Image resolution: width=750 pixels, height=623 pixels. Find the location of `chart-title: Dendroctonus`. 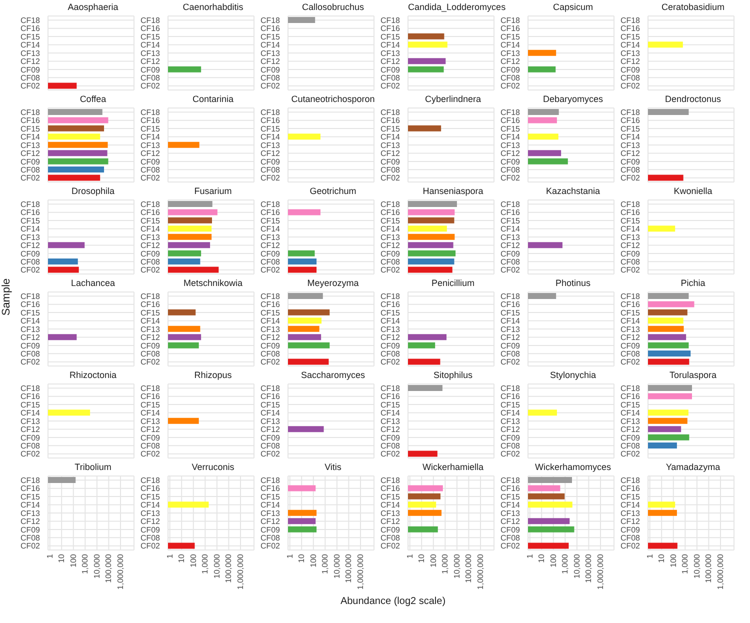

chart-title: Dendroctonus is located at coordinates (693, 99).